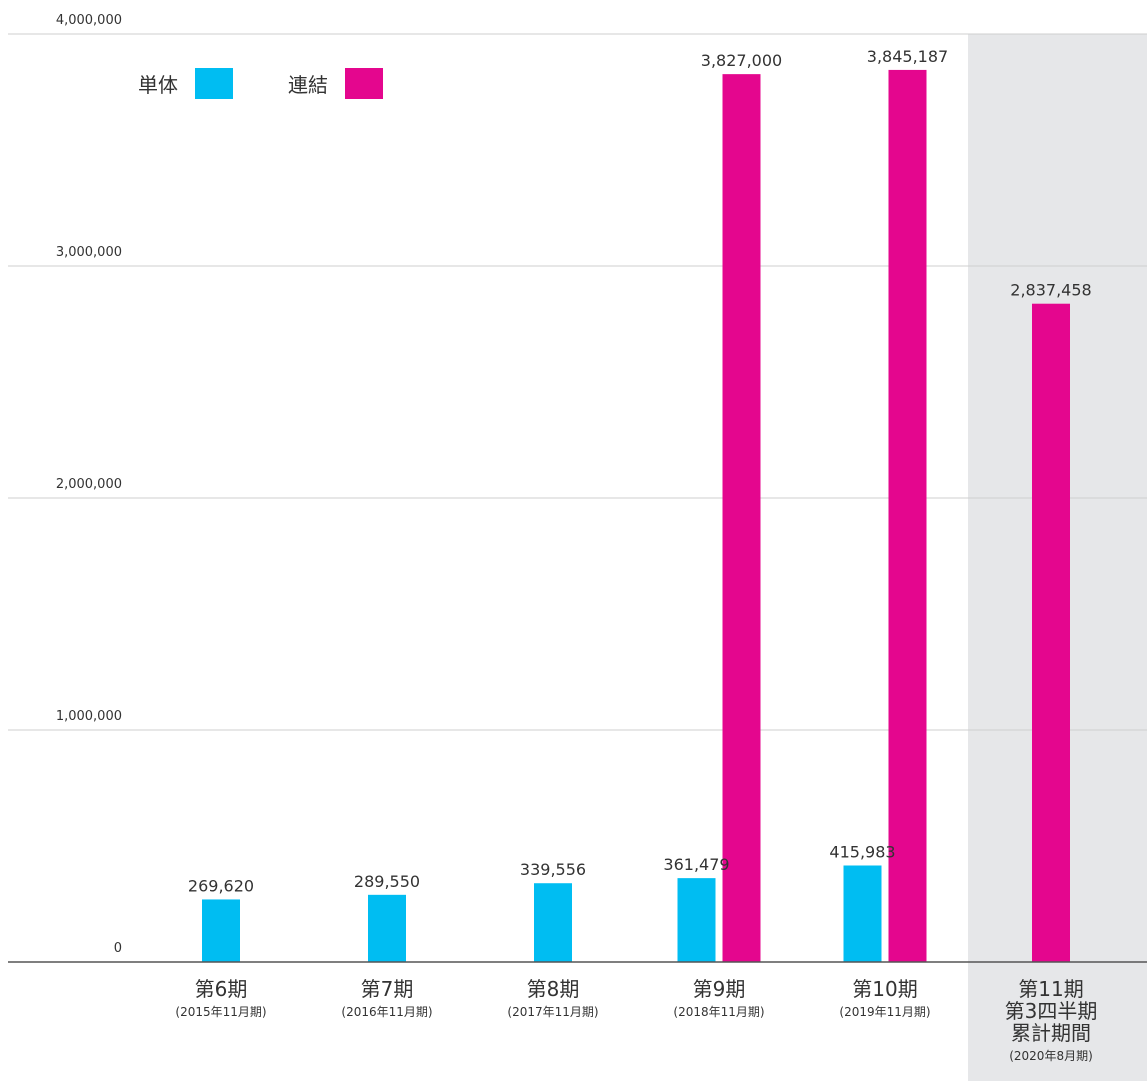  I want to click on x-category-sub-0: (2015年11月期), so click(220, 1012).